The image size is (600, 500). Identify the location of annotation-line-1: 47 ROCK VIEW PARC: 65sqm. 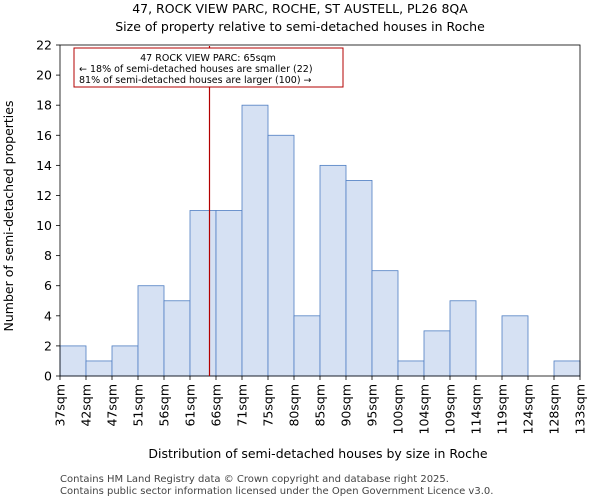
(208, 58).